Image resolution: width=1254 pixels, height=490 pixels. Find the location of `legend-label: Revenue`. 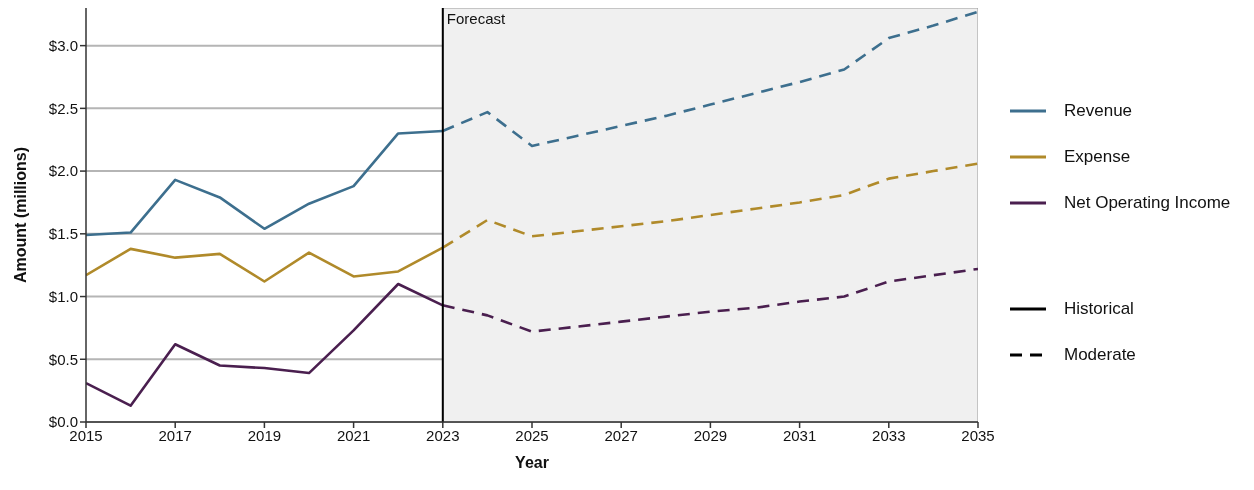

legend-label: Revenue is located at coordinates (1098, 111).